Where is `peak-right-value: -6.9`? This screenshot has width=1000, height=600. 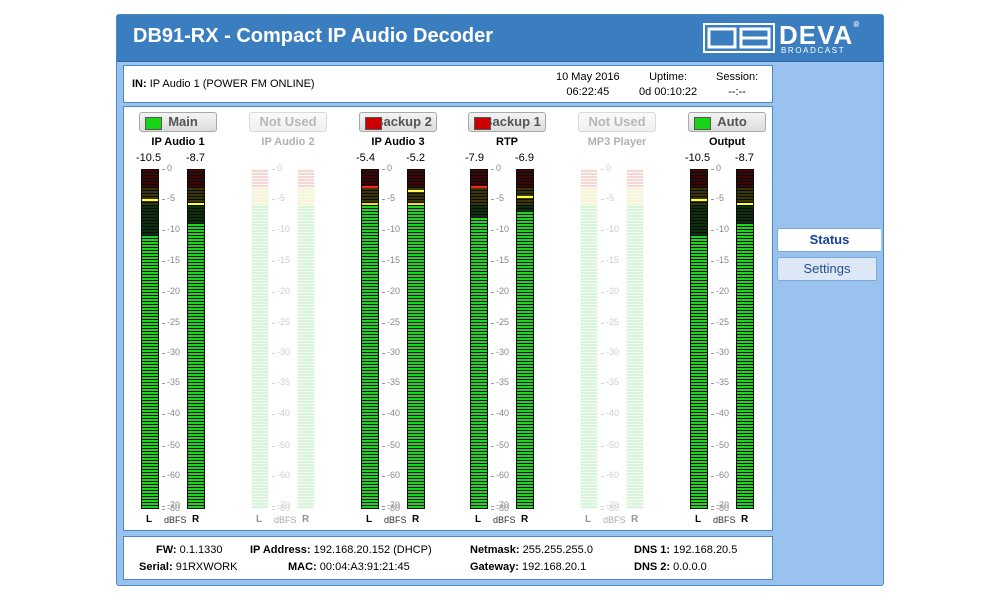 peak-right-value: -6.9 is located at coordinates (524, 158).